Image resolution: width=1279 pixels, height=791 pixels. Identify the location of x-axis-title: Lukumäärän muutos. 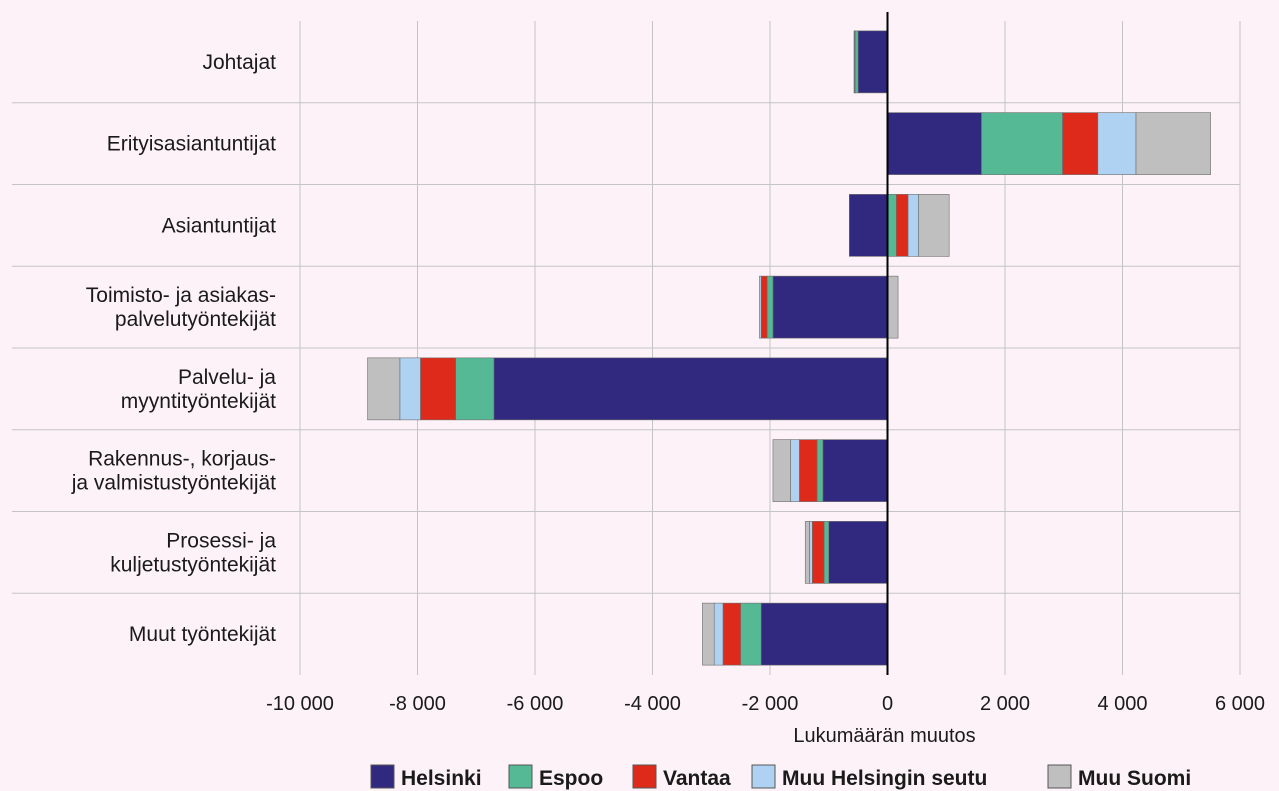
(884, 736).